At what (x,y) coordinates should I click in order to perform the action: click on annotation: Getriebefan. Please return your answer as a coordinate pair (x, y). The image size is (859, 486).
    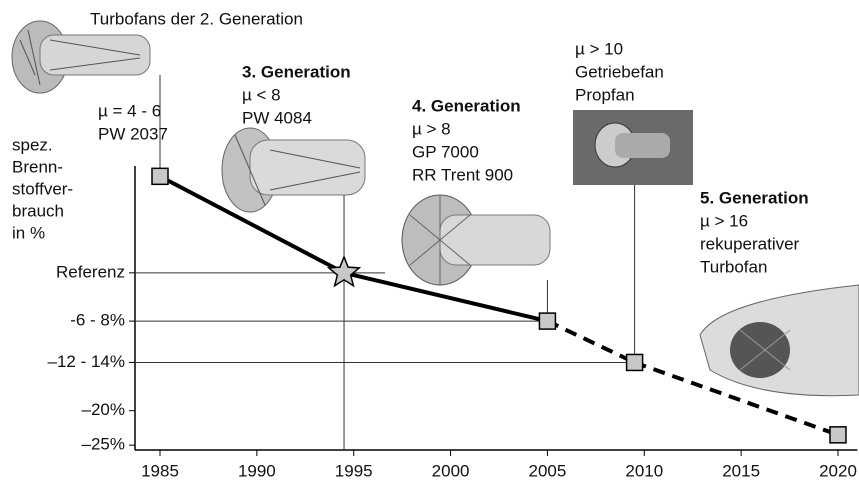
    Looking at the image, I should click on (619, 71).